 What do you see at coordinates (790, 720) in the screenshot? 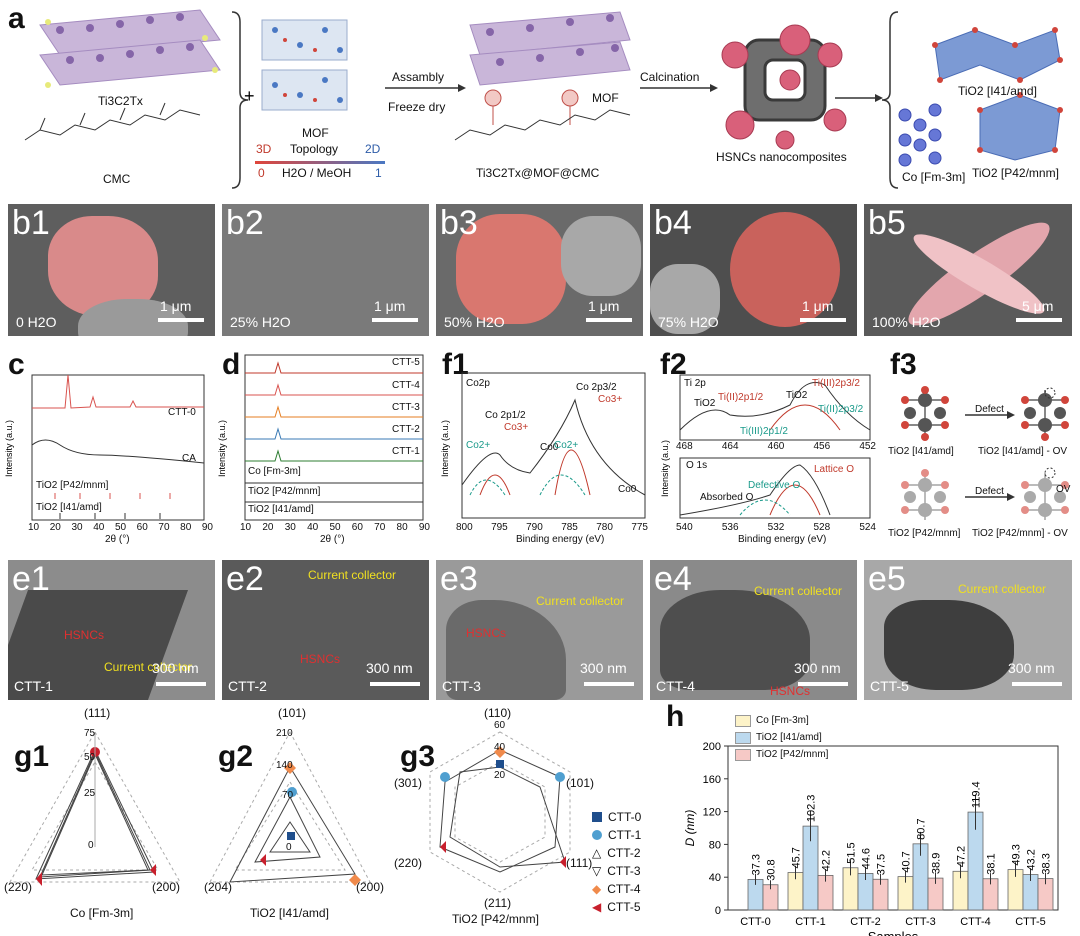
I see `legend-item: Co [Fm-3m]` at bounding box center [790, 720].